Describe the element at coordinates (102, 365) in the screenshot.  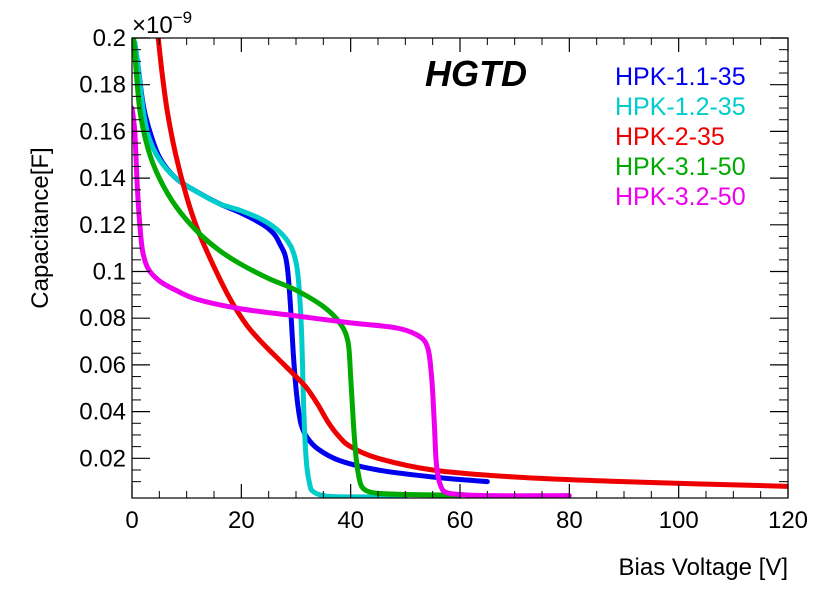
I see `y-tick-label: 0.06` at that location.